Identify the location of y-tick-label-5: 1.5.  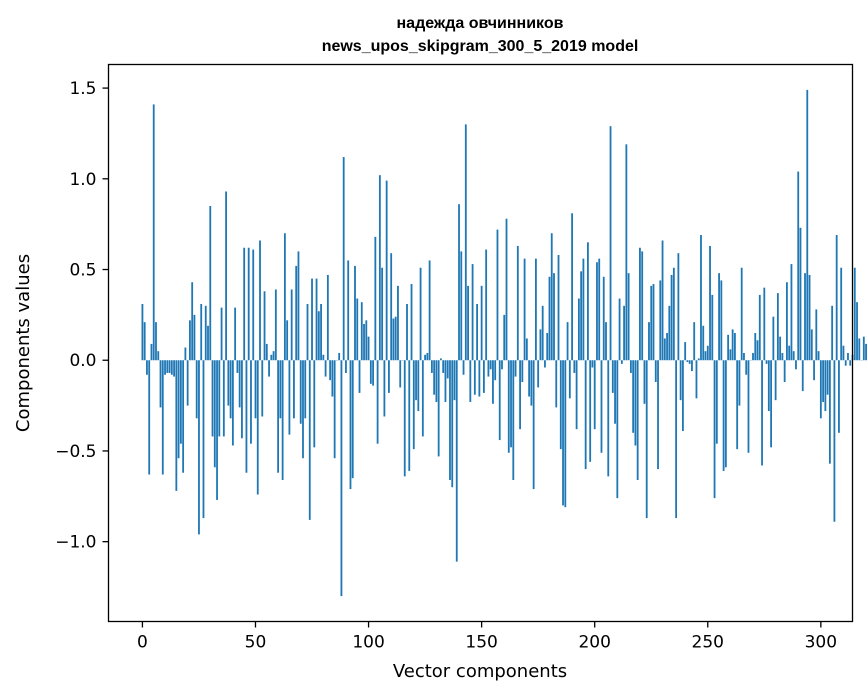
(82, 89).